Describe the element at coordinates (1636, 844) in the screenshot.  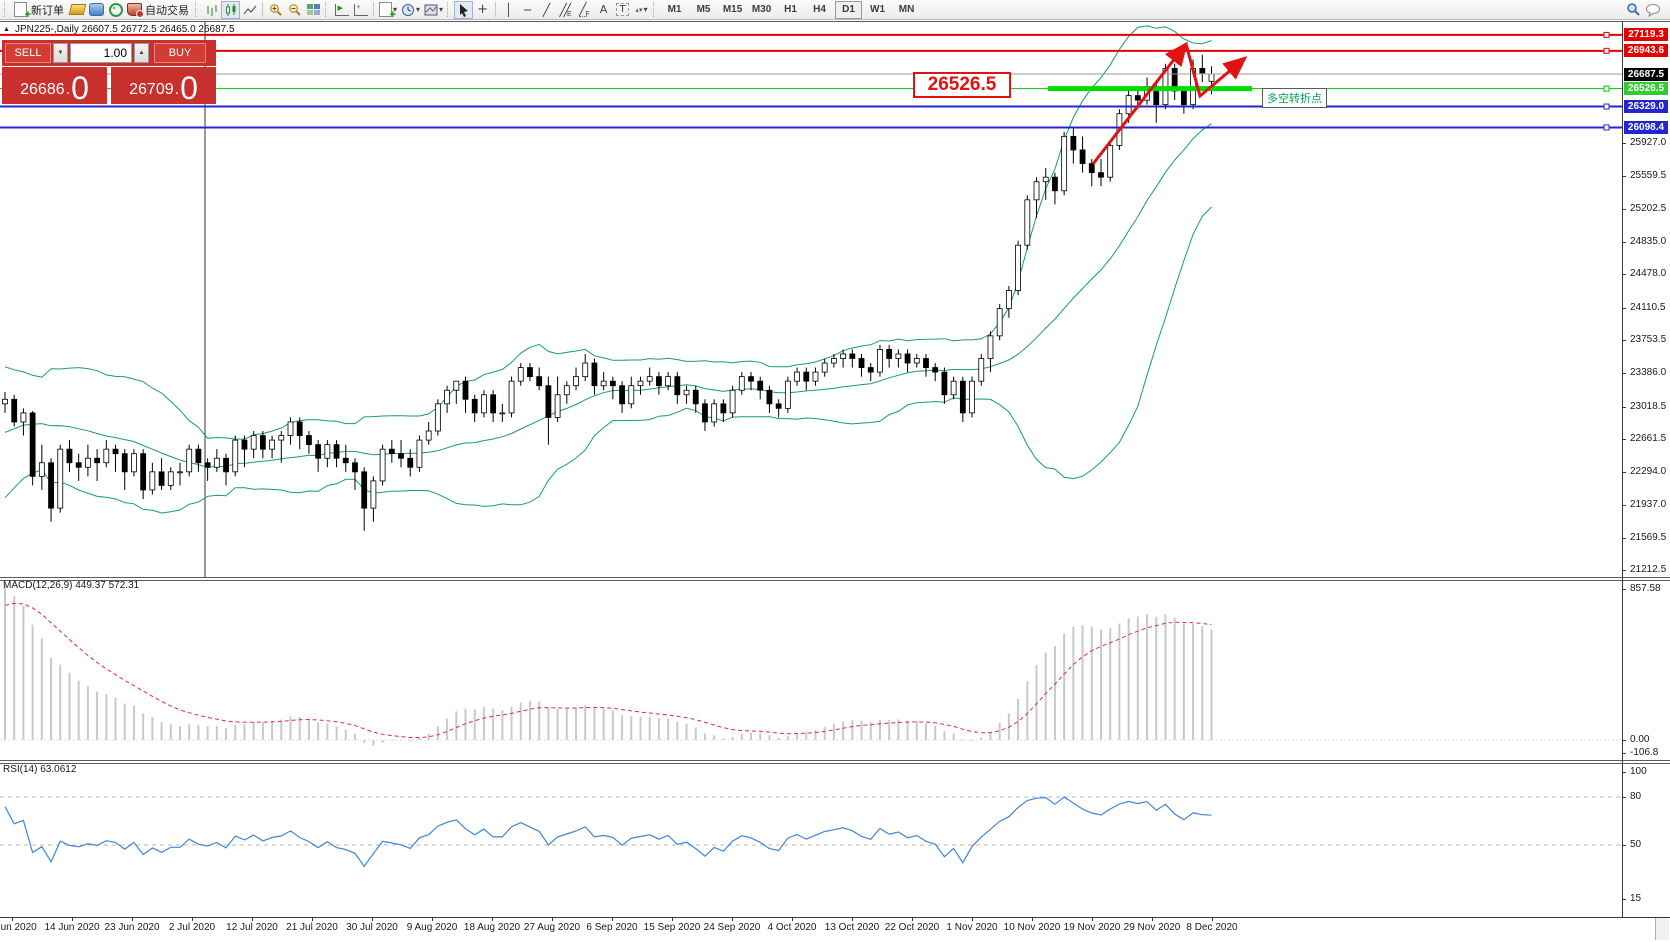
I see `rsi-axis-label: 50` at that location.